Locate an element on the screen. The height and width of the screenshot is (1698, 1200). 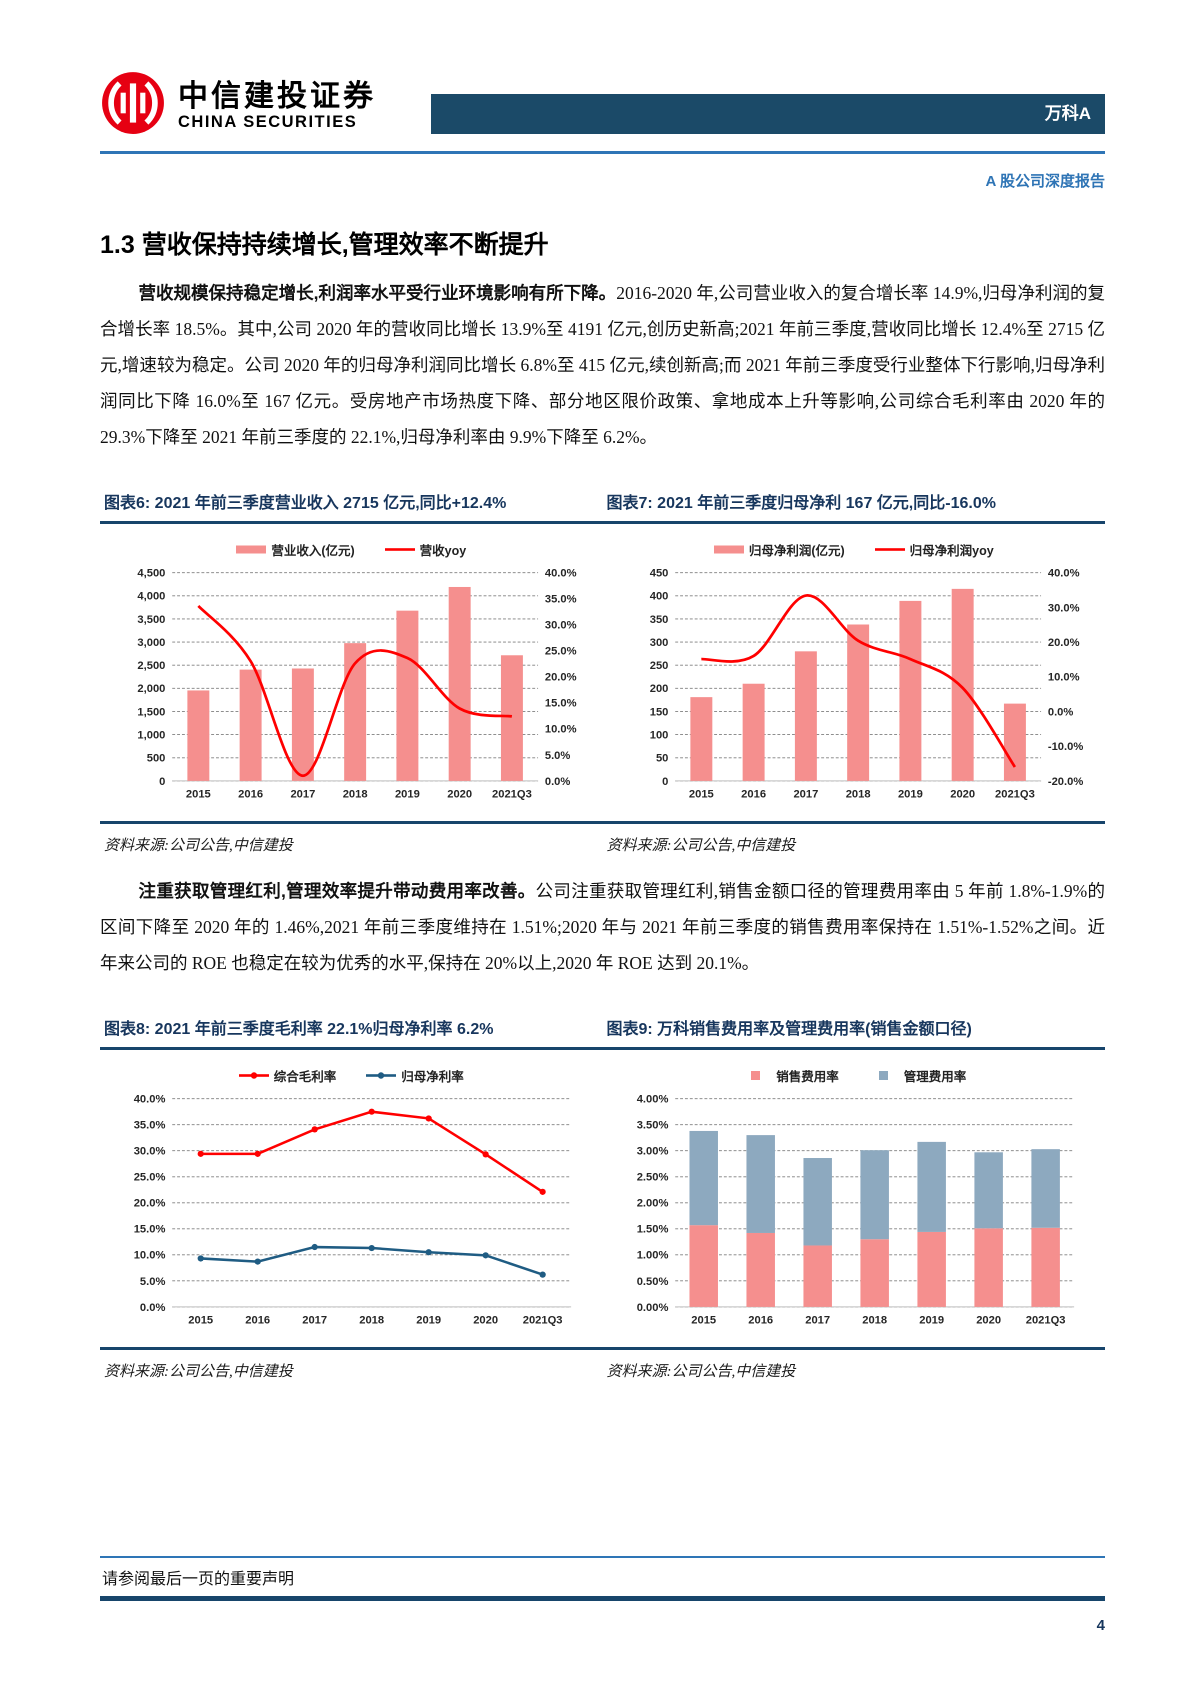
svg-text: 35.0% is located at coordinates (561, 600).